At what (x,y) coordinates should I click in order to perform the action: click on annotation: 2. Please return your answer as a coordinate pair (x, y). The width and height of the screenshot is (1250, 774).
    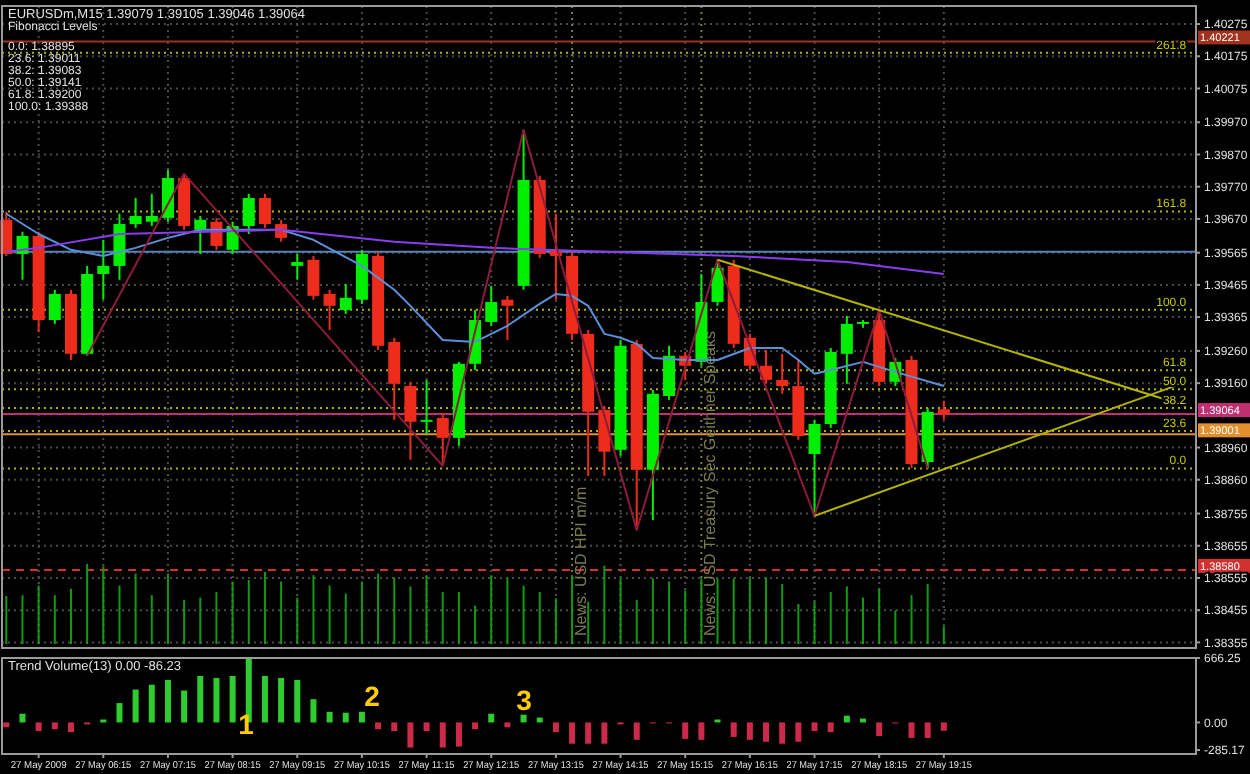
    Looking at the image, I should click on (372, 695).